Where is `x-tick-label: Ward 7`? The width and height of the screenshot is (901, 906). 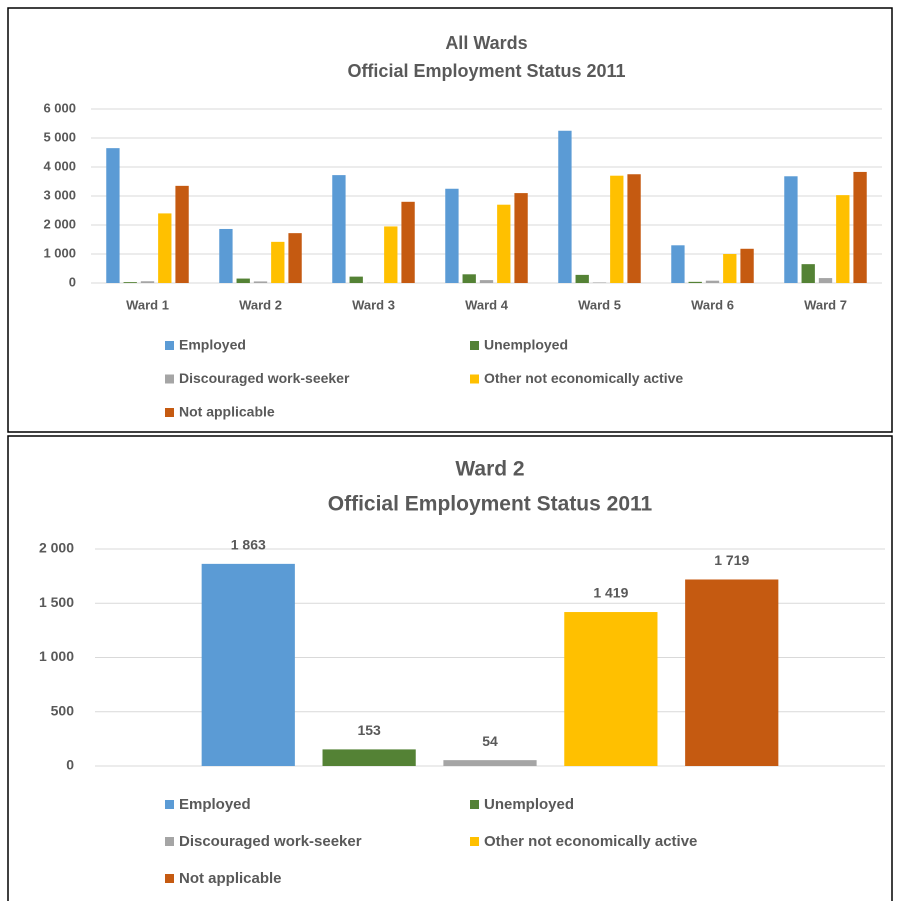
x-tick-label: Ward 7 is located at coordinates (825, 304).